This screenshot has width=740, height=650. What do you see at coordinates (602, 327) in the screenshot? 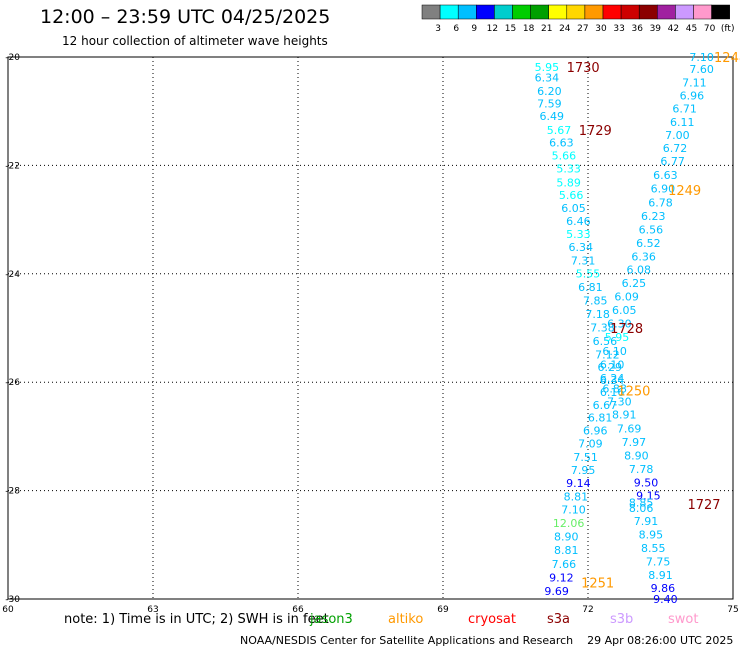
I see `wave-height-point: 7.38` at bounding box center [602, 327].